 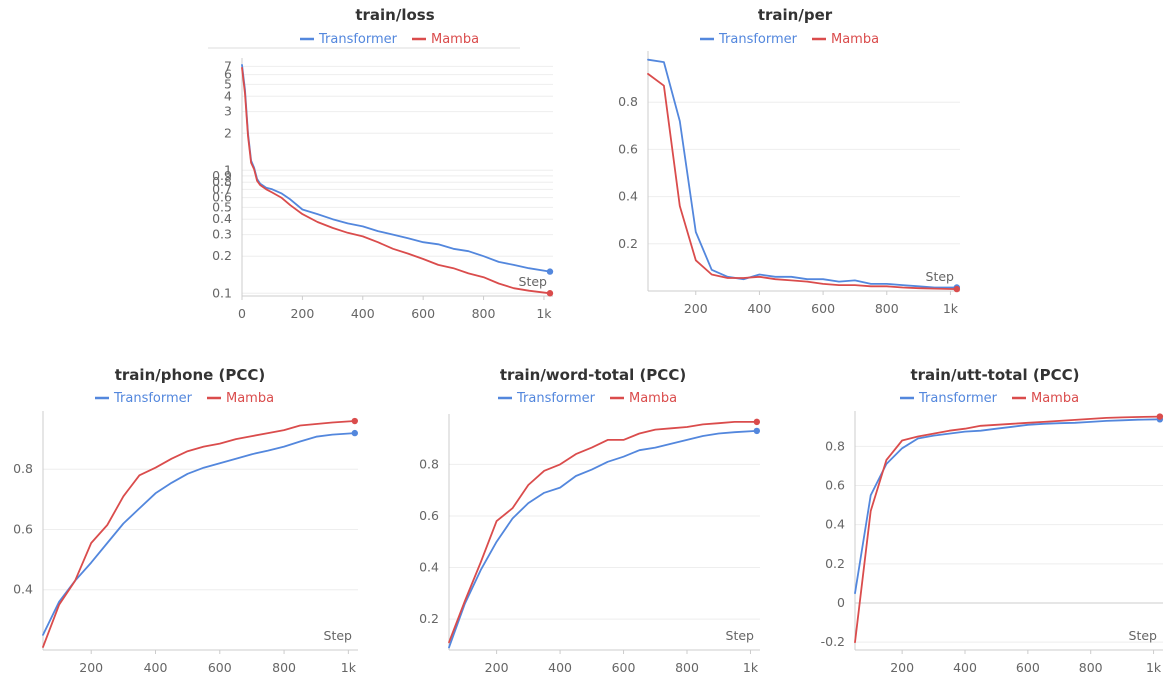 What do you see at coordinates (841, 602) in the screenshot?
I see `y-tick-label: 0` at bounding box center [841, 602].